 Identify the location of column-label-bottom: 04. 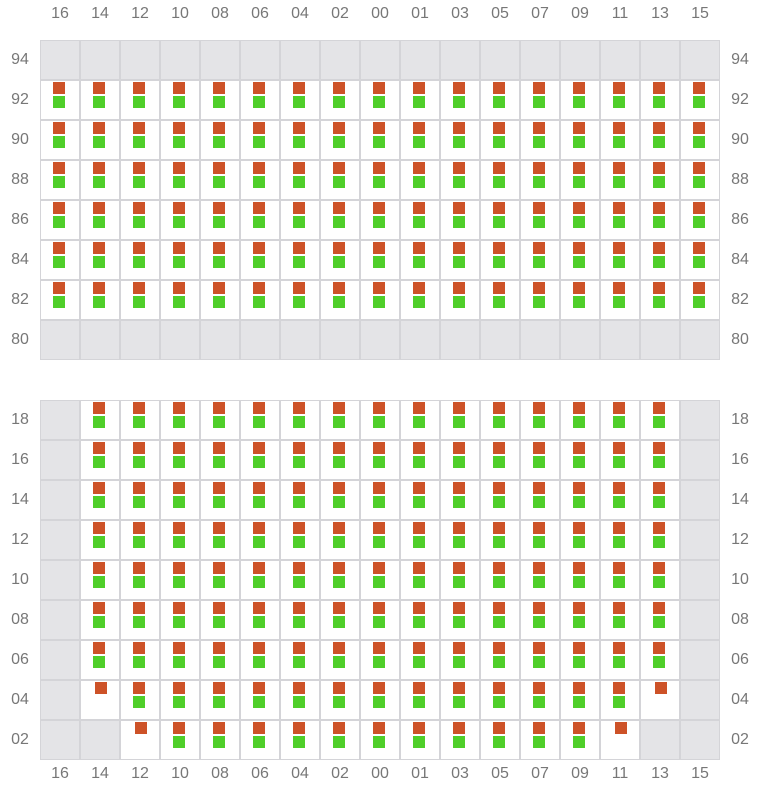
(300, 773).